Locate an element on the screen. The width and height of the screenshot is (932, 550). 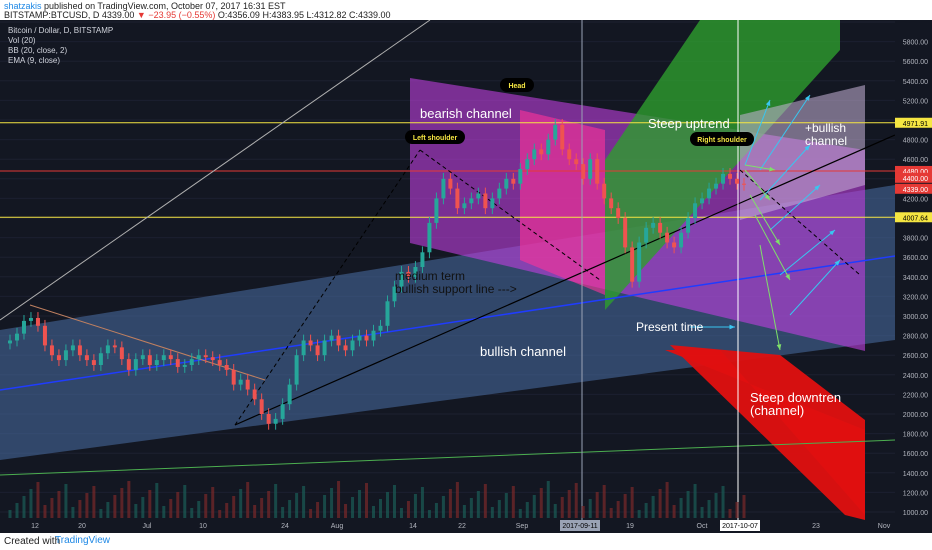
annotation-bearish-channel: bearish channel is located at coordinates (466, 113).